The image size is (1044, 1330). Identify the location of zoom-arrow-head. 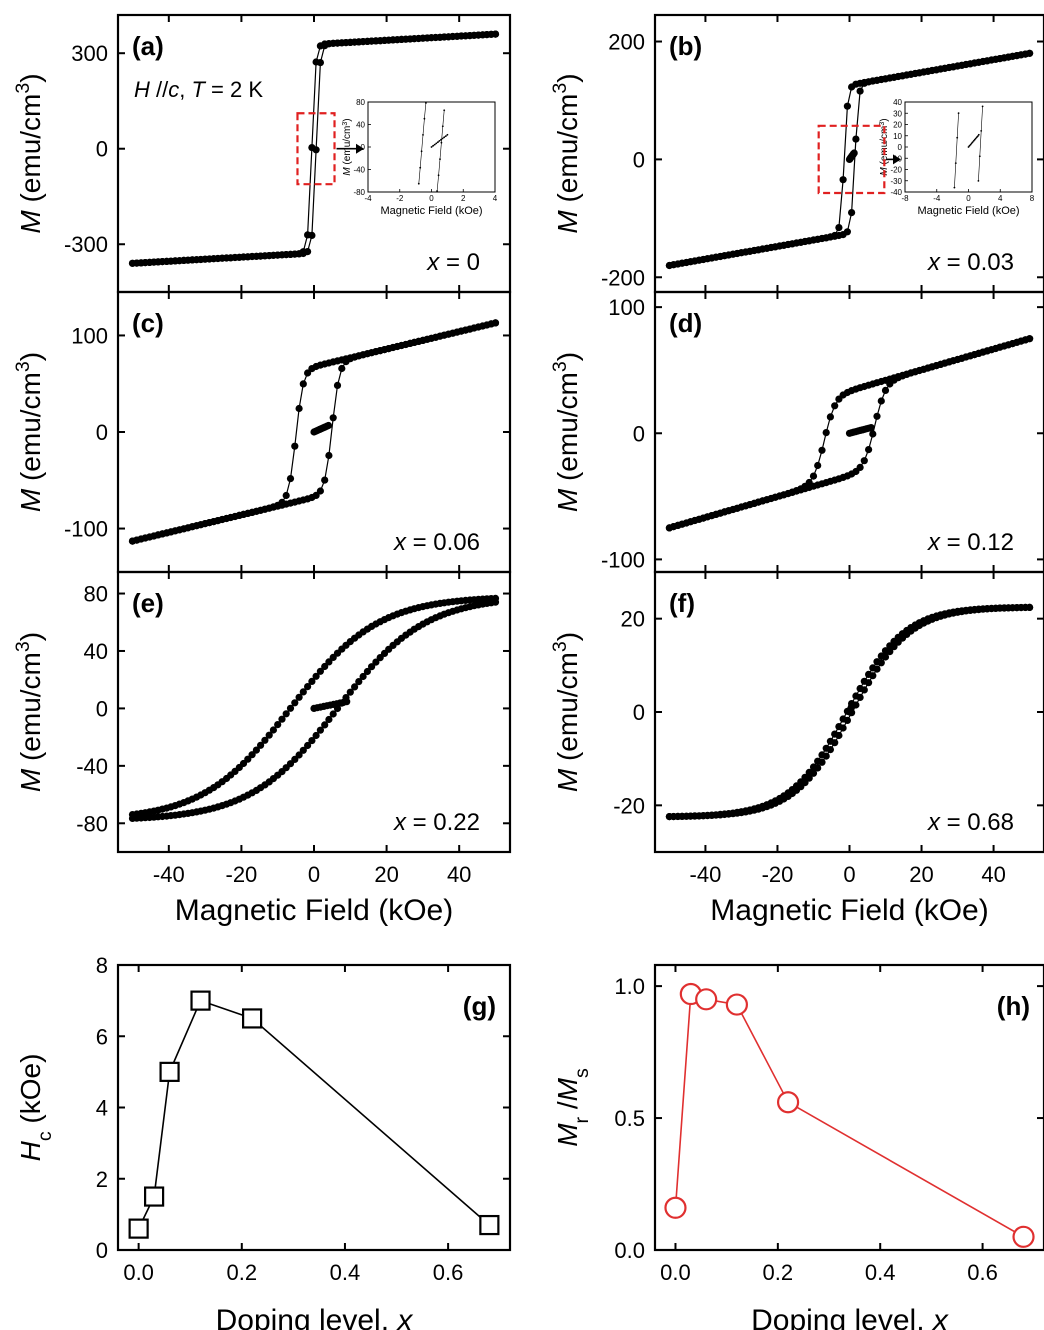
(360, 148).